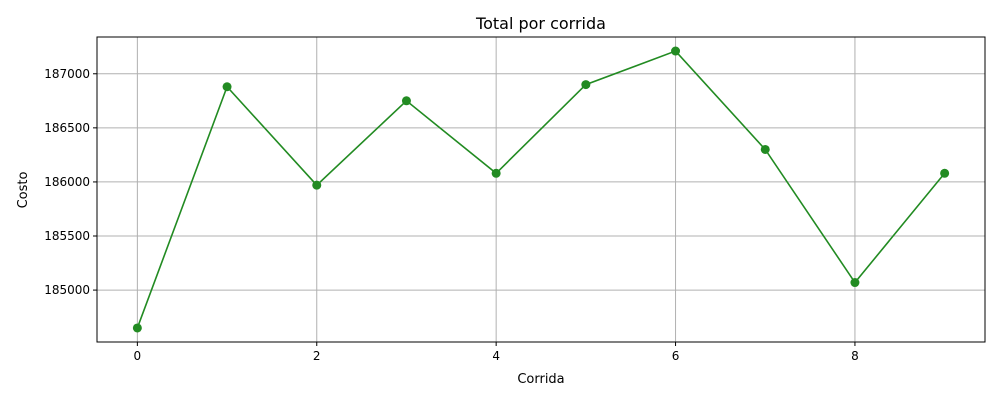  What do you see at coordinates (540, 23) in the screenshot?
I see `chart-title: Total por corrida` at bounding box center [540, 23].